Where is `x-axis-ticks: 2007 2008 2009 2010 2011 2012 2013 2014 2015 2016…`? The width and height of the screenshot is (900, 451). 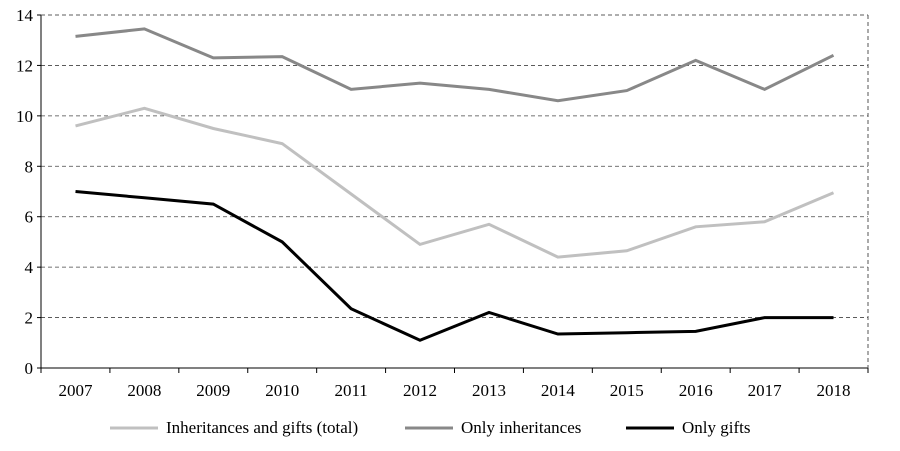
x-axis-ticks: 2007 2008 2009 2010 2011 2012 2013 2014 2015 2016… is located at coordinates (454, 390).